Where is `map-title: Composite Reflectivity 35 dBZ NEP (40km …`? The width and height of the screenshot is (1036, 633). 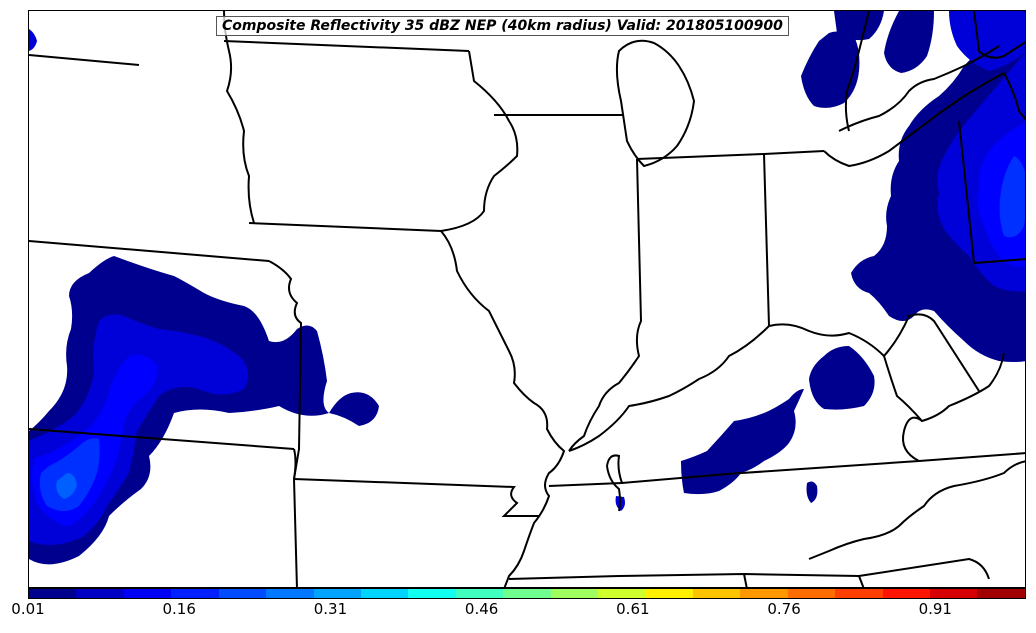 map-title: Composite Reflectivity 35 dBZ NEP (40km … is located at coordinates (502, 26).